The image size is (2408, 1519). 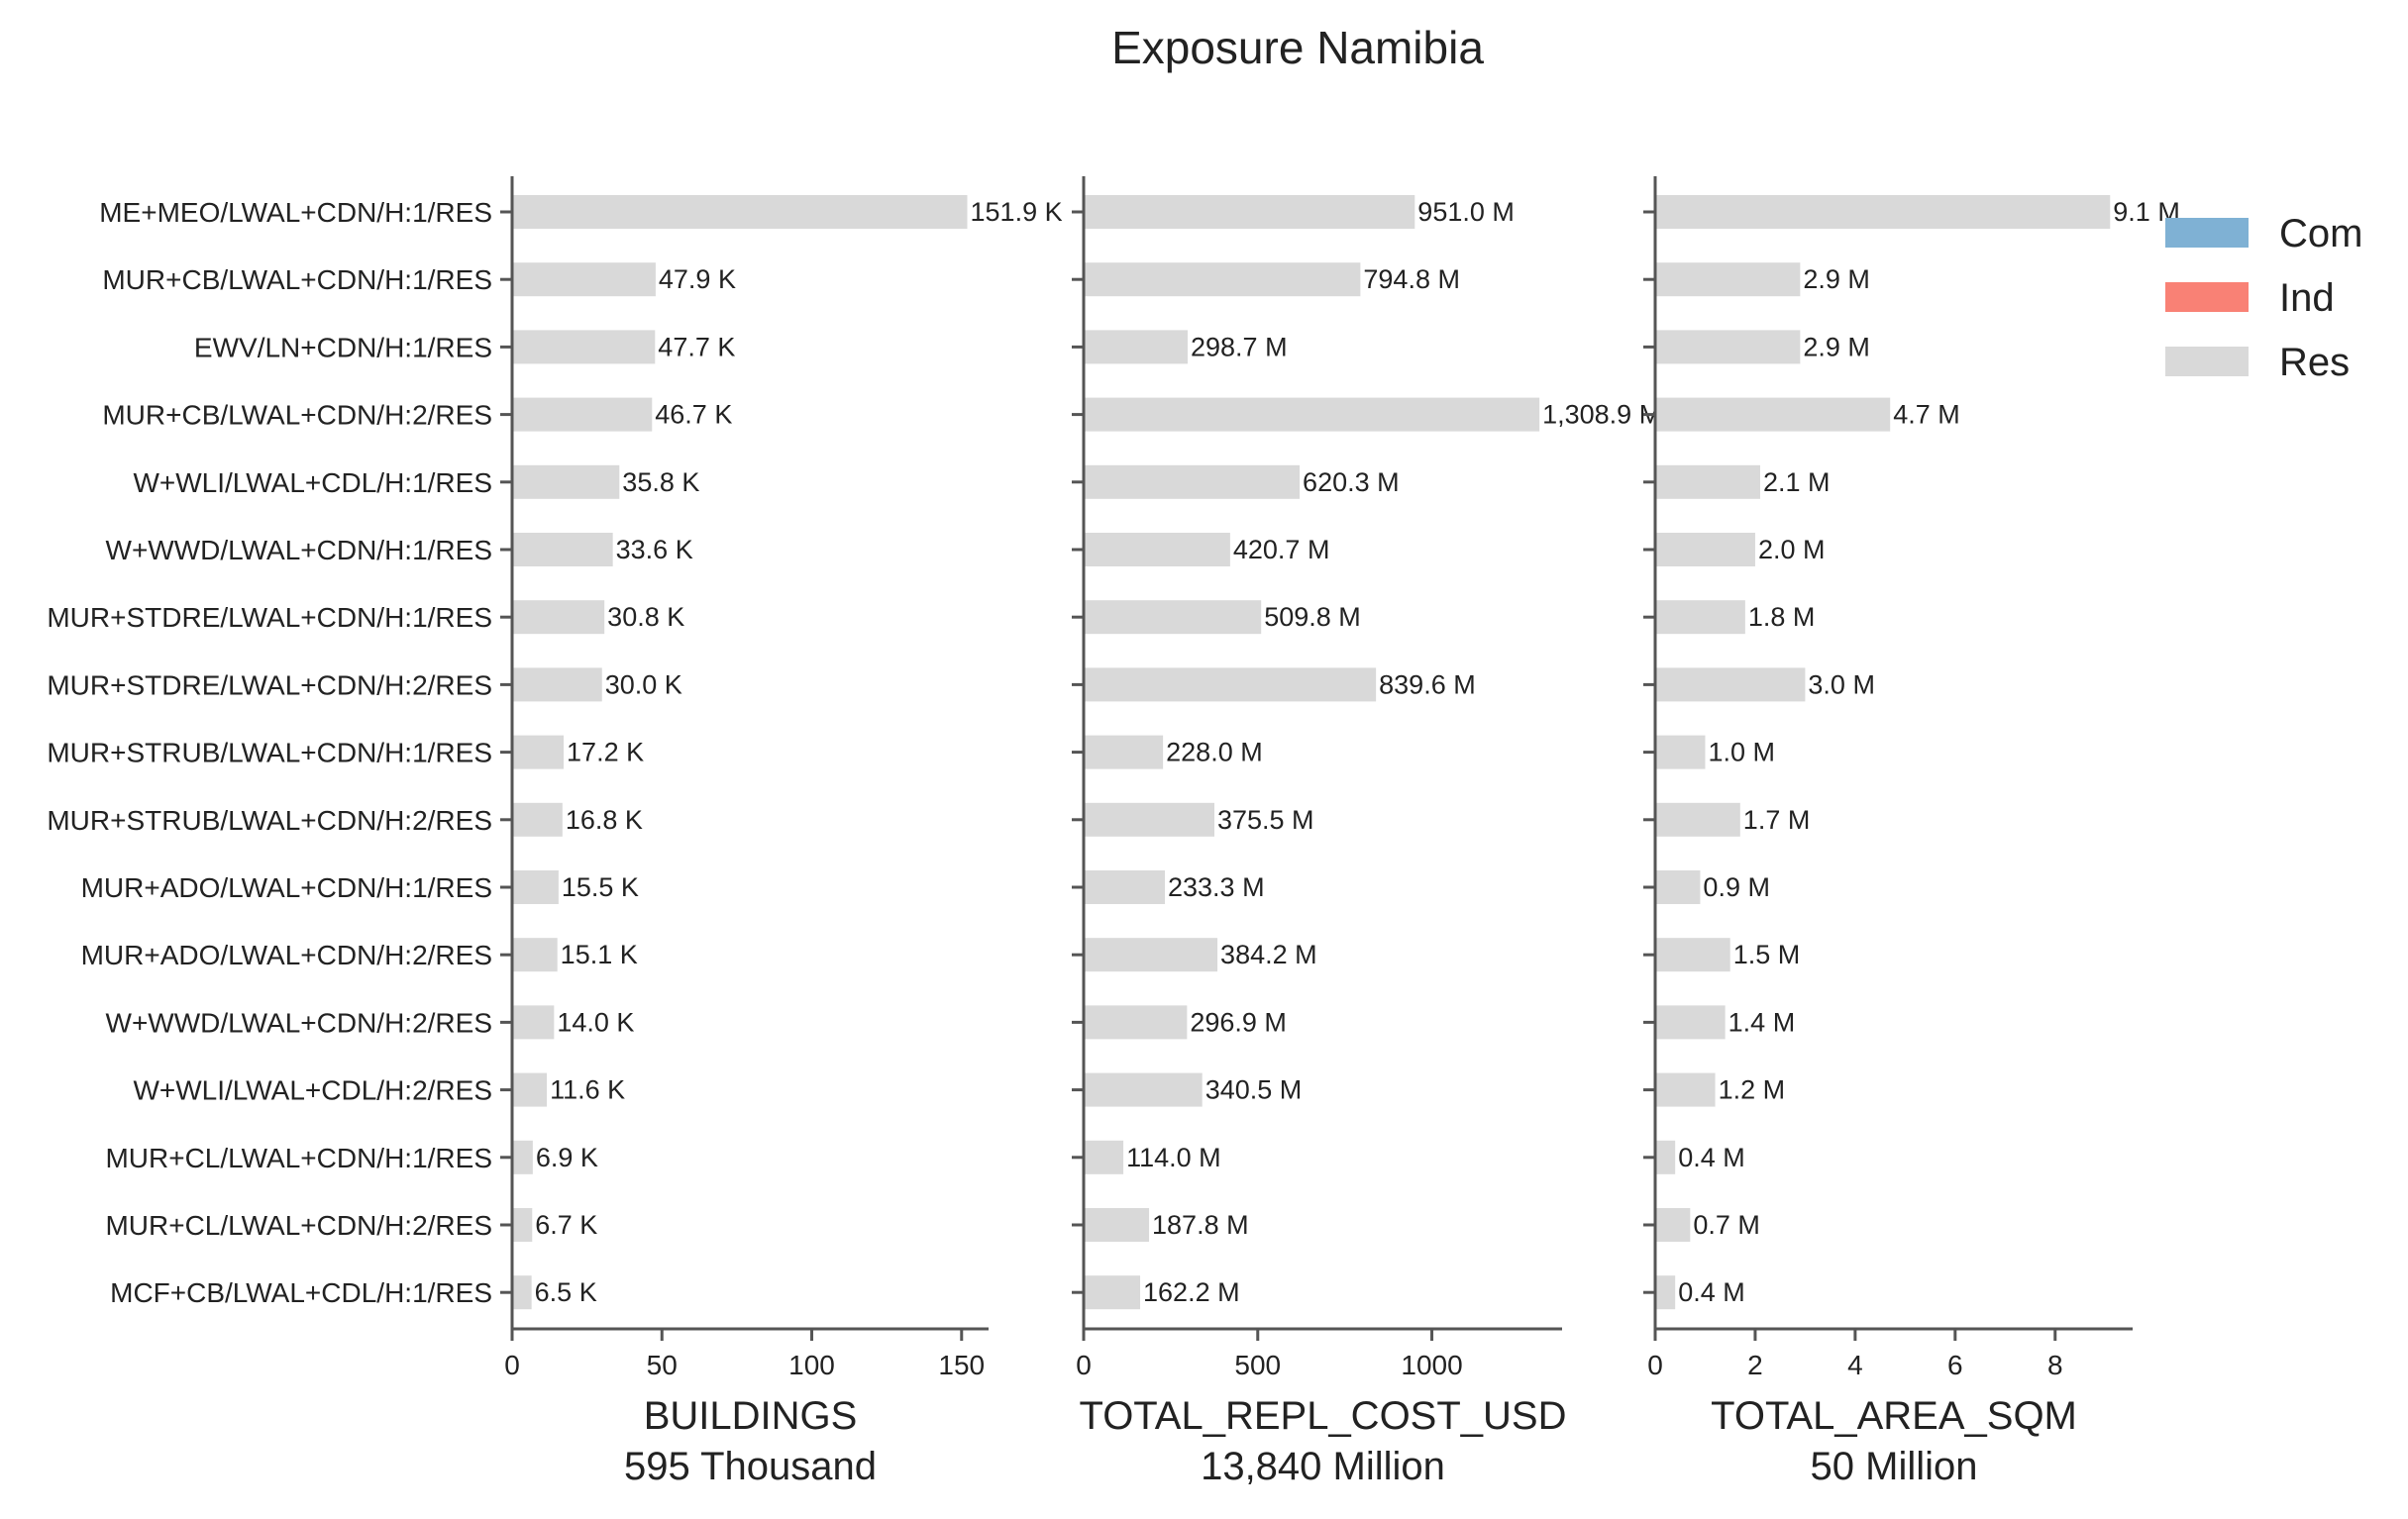 What do you see at coordinates (2263, 298) in the screenshot?
I see `legend: Com Ind Res` at bounding box center [2263, 298].